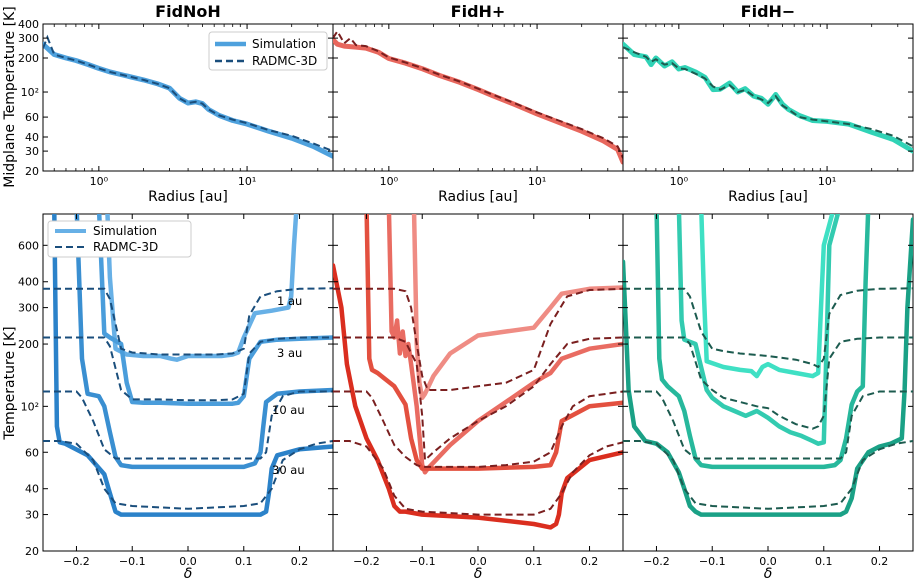  What do you see at coordinates (119, 239) in the screenshot?
I see `legend-bottom: Simulation RADMC-3D` at bounding box center [119, 239].